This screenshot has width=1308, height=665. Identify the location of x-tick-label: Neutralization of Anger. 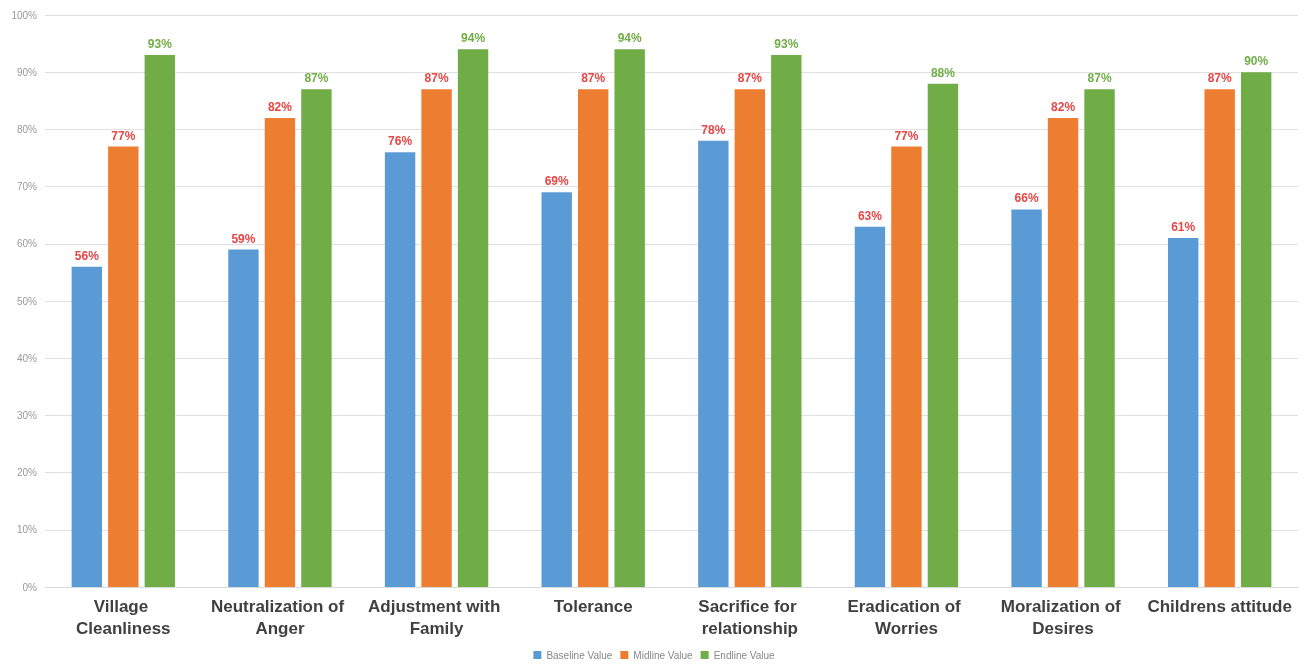
(279, 617).